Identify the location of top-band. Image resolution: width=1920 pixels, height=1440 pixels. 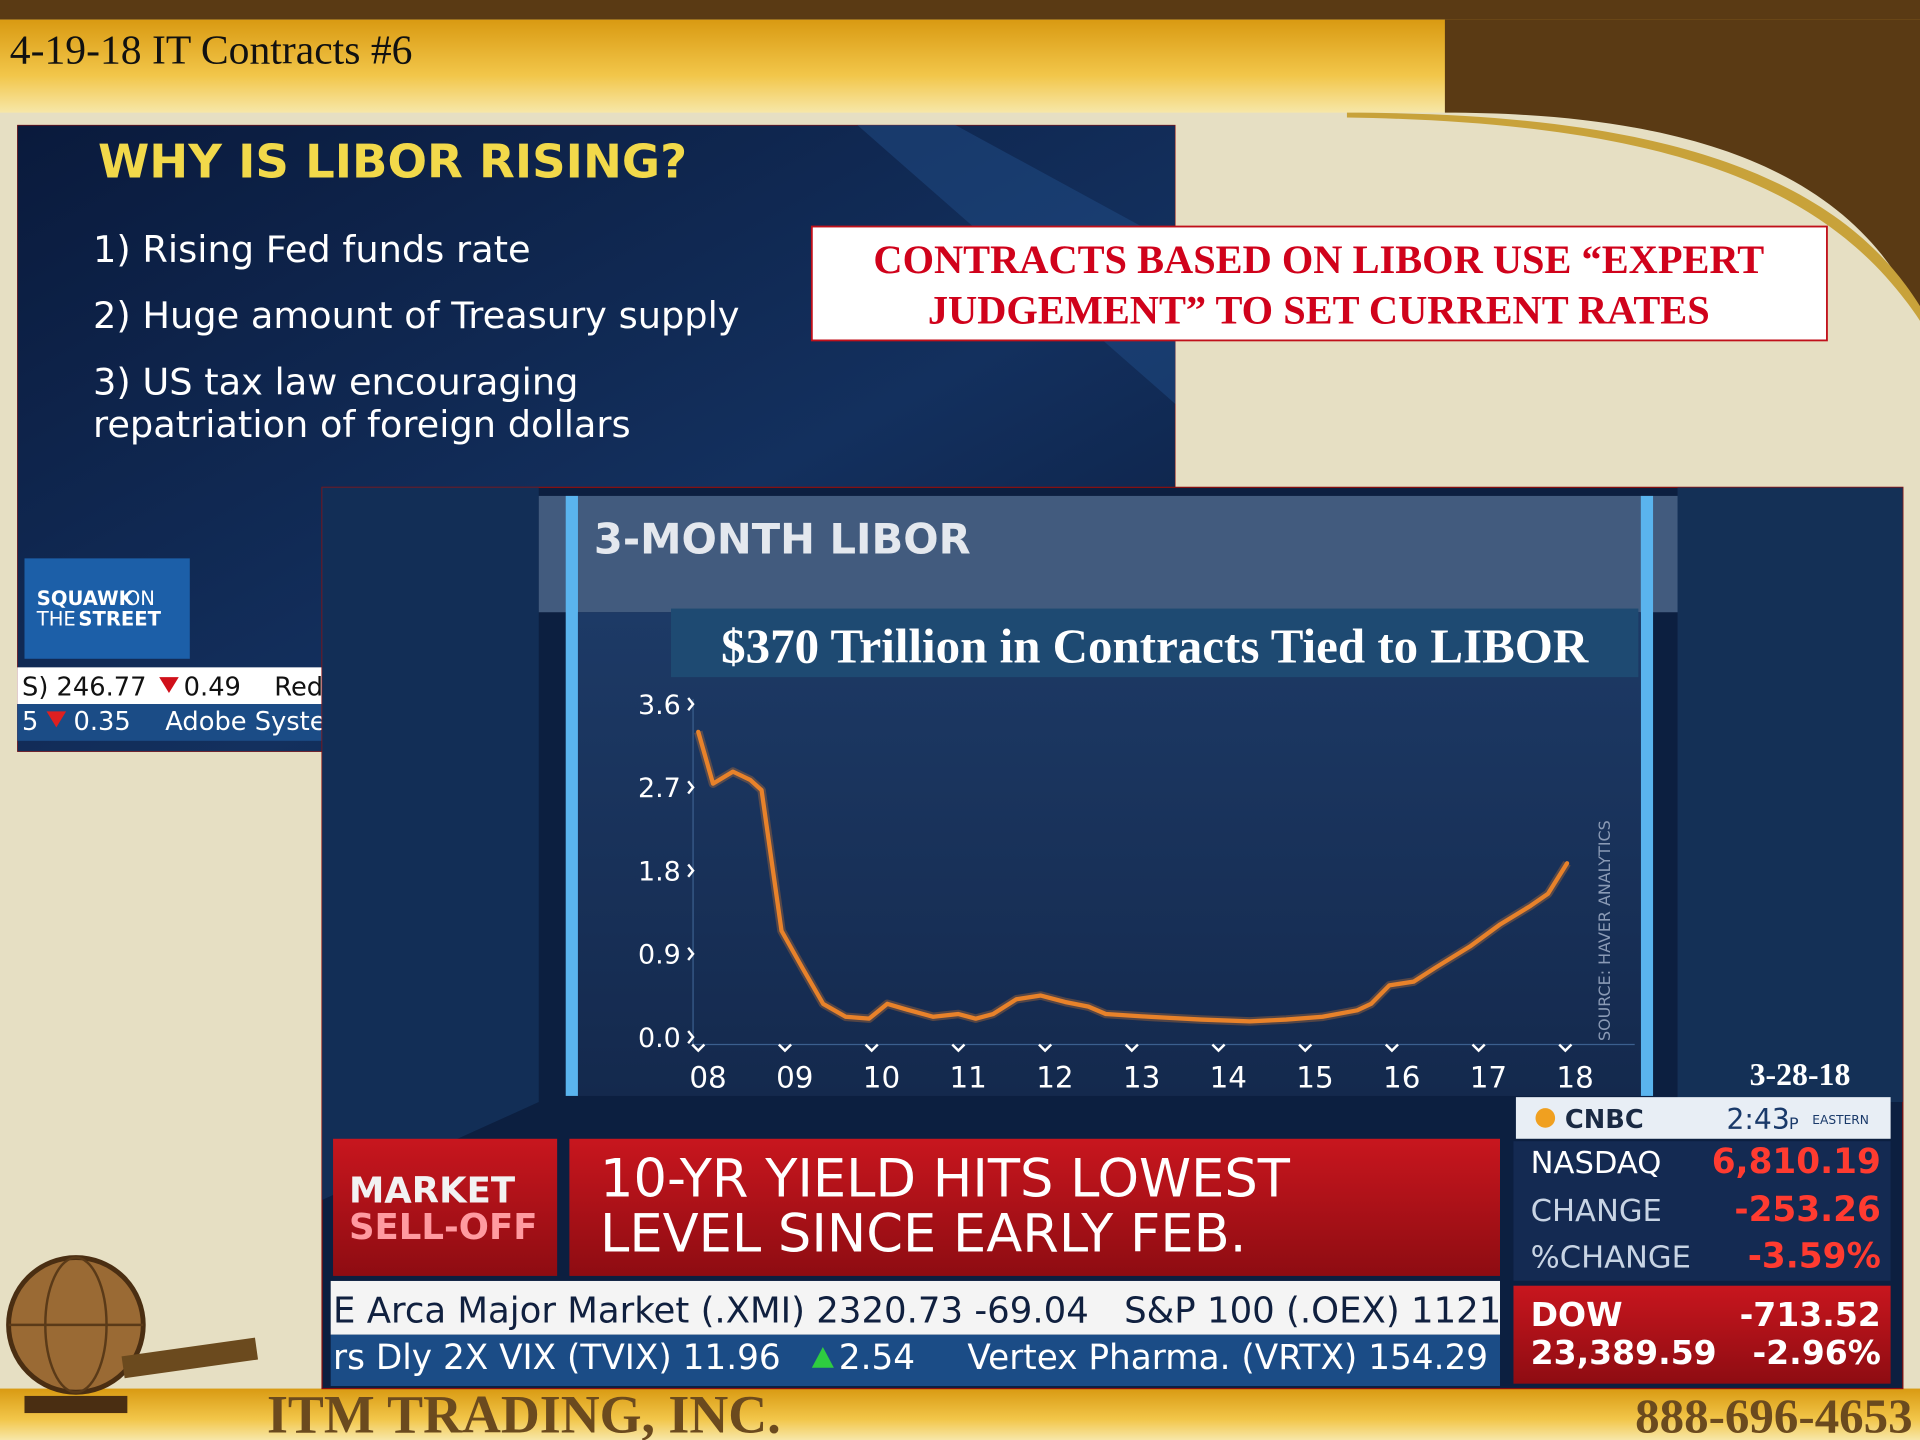
(960, 10).